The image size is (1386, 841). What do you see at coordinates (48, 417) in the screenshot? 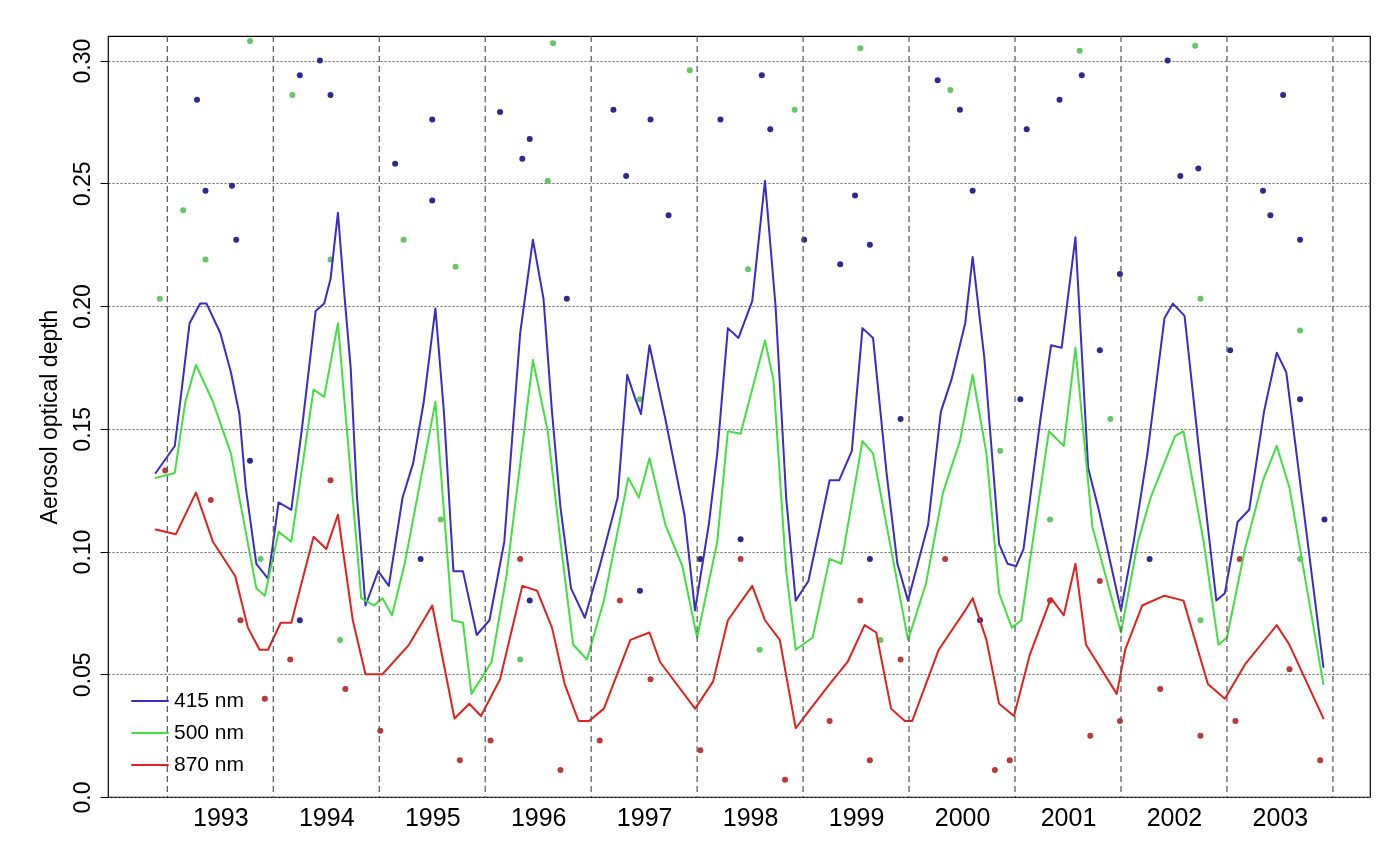
I see `y-axis-title: Aerosol optical depth` at bounding box center [48, 417].